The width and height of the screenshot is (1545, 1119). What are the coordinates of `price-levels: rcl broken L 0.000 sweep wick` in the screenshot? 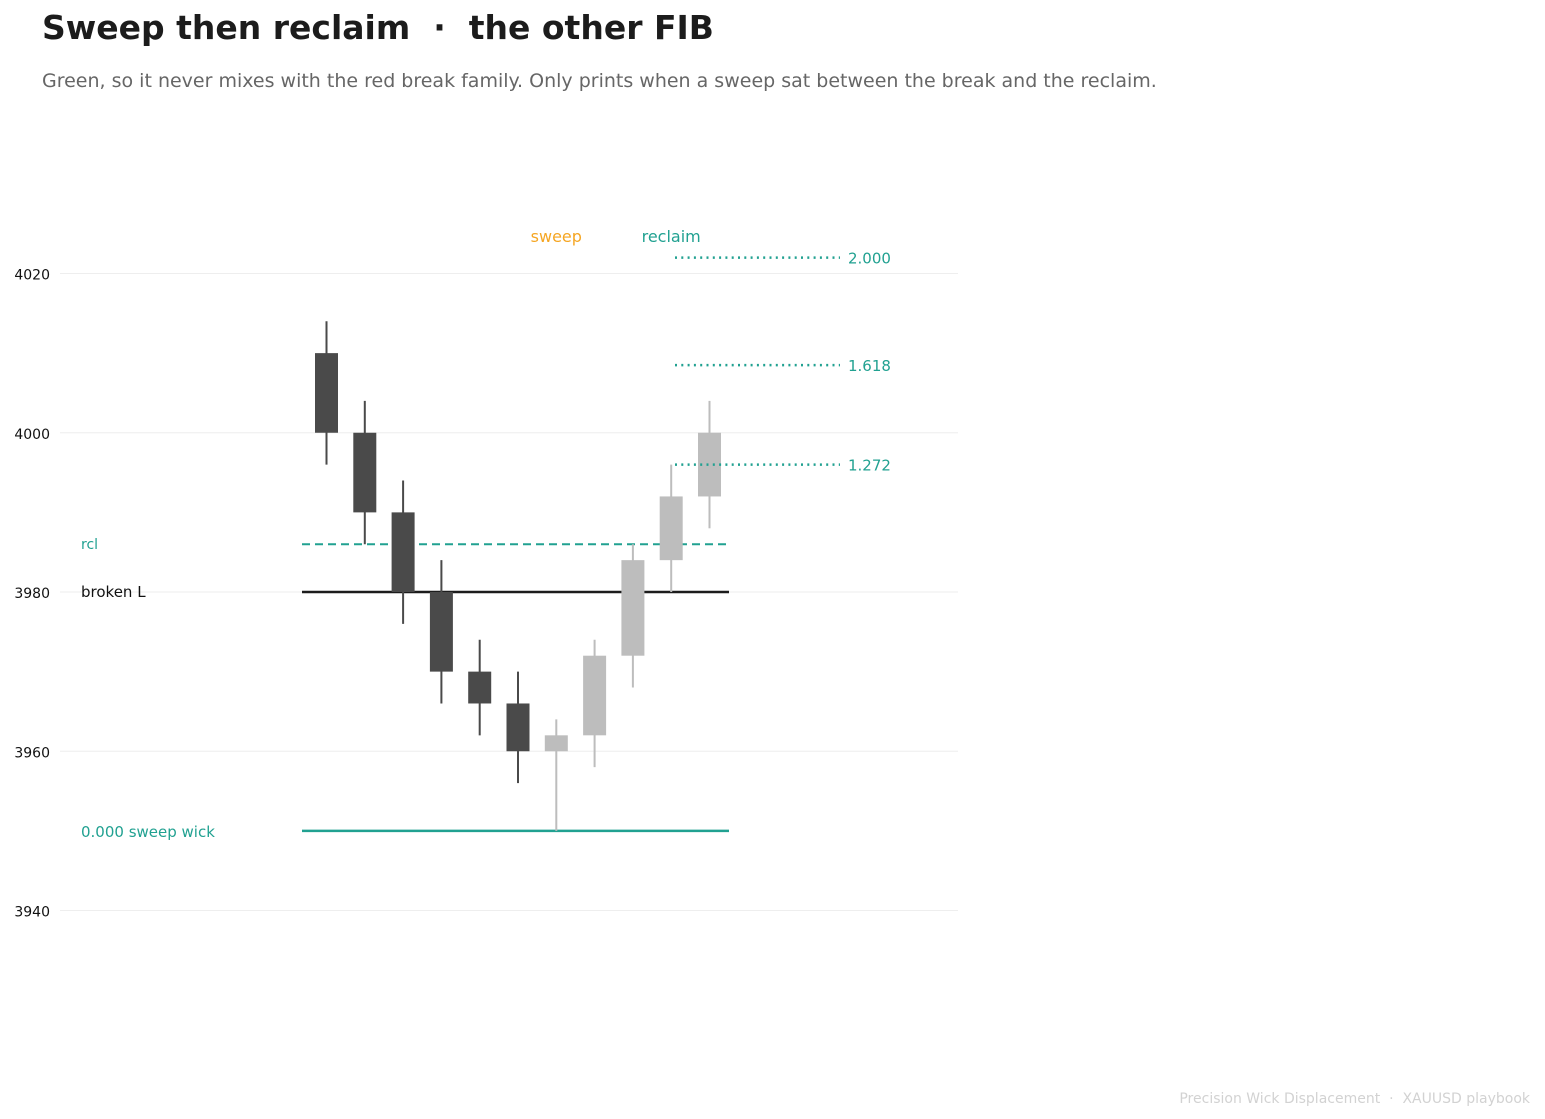 It's located at (405, 689).